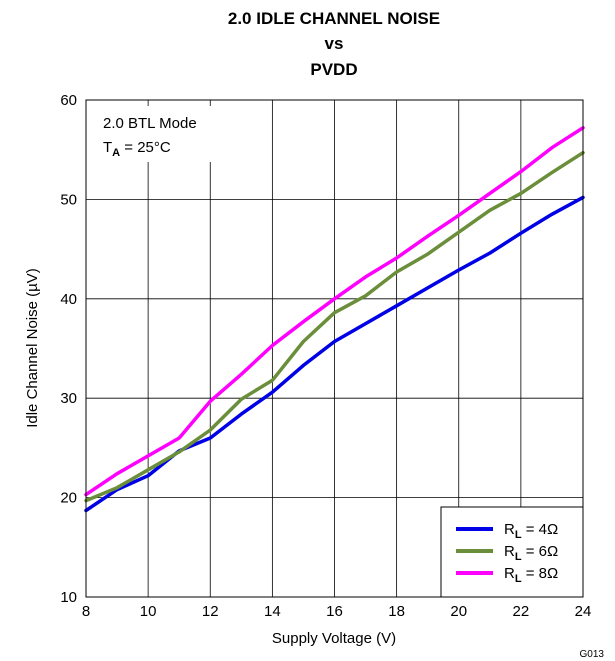  What do you see at coordinates (68, 100) in the screenshot?
I see `y-tick-label-5: 60` at bounding box center [68, 100].